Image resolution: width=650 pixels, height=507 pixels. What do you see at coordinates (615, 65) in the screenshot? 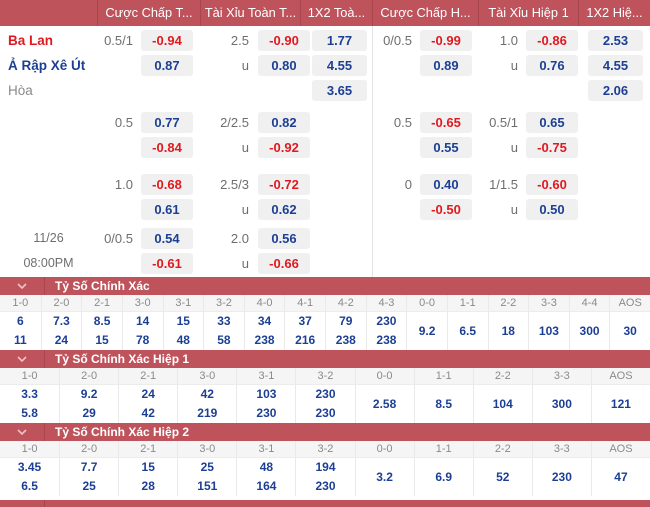
I see `odds-value-r_1x2: 4.55` at bounding box center [615, 65].